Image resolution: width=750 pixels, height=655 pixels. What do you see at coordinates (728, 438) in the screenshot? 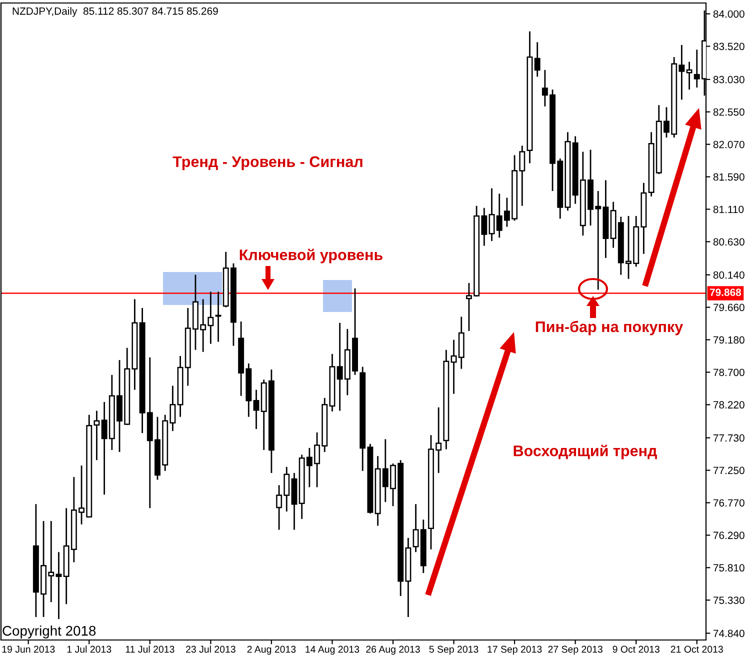
I see `y-tick-label: 77.730` at bounding box center [728, 438].